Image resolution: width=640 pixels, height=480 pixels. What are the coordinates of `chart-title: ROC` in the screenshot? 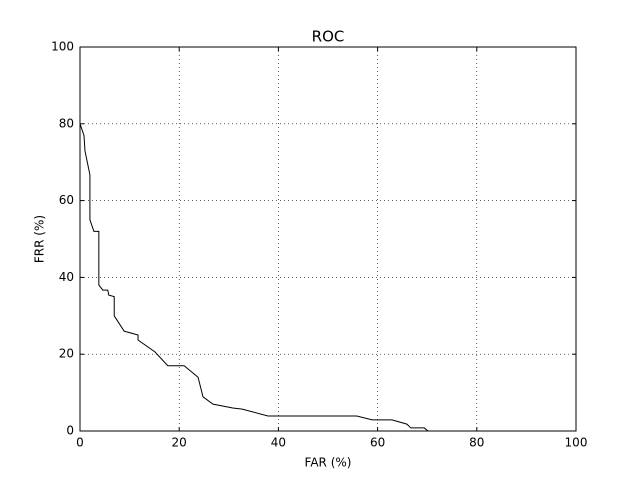 It's located at (328, 37).